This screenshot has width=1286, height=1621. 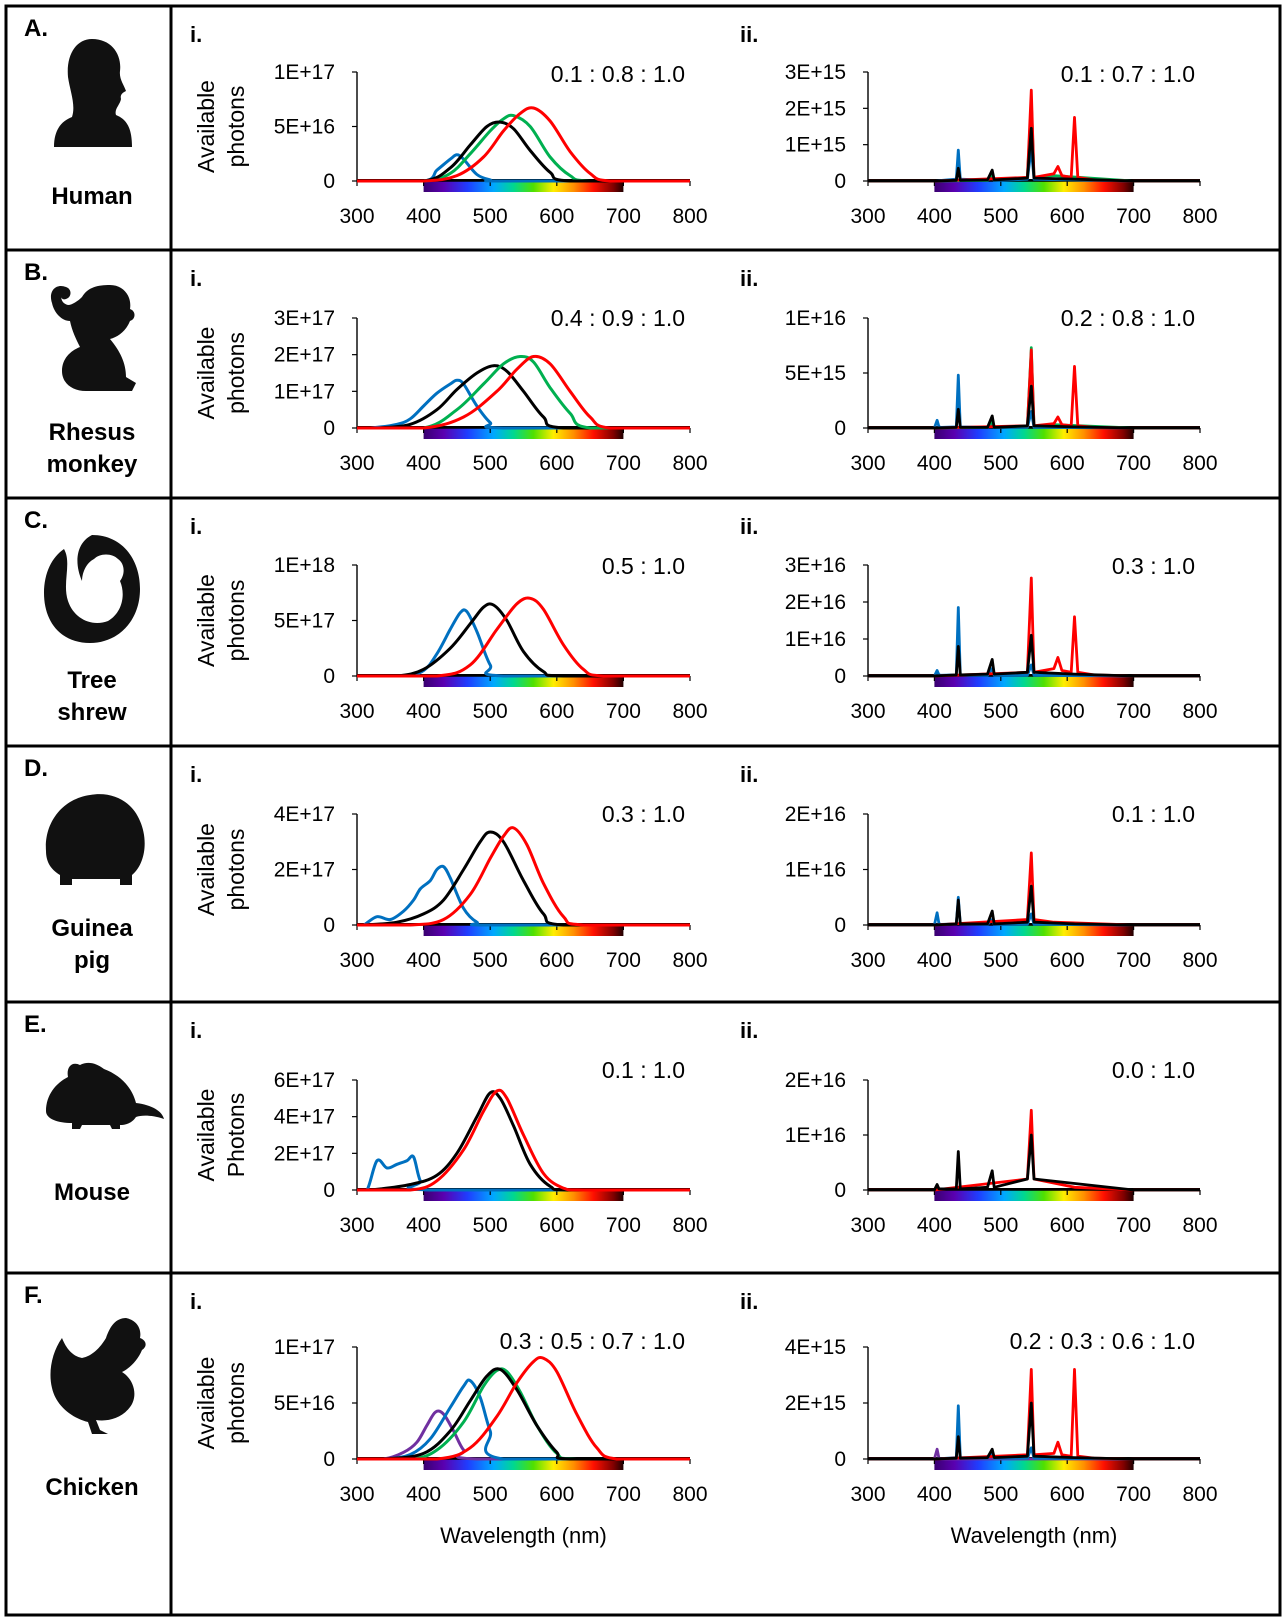 I want to click on ratio-label: 0.0 : 1.0, so click(x=1153, y=1070).